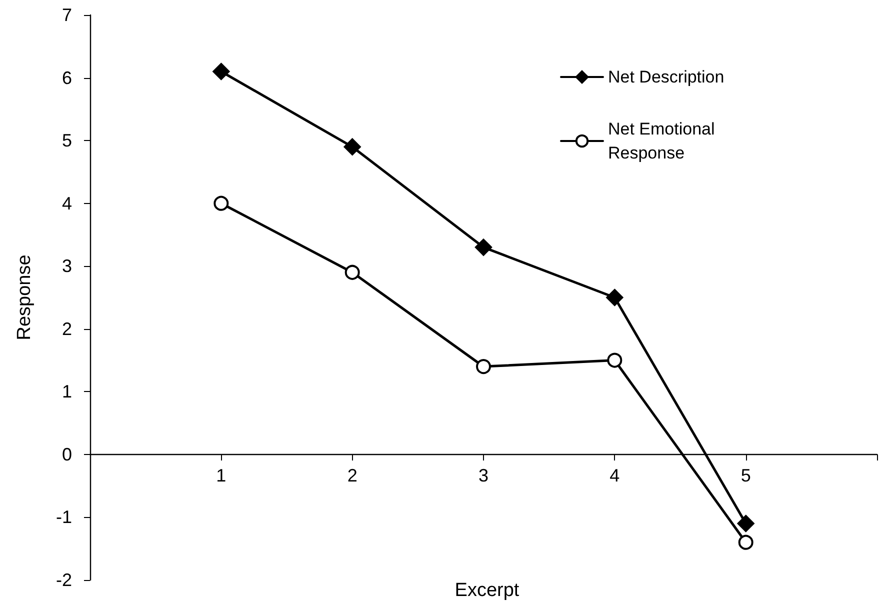  What do you see at coordinates (615, 475) in the screenshot?
I see `x-tick-label: 4` at bounding box center [615, 475].